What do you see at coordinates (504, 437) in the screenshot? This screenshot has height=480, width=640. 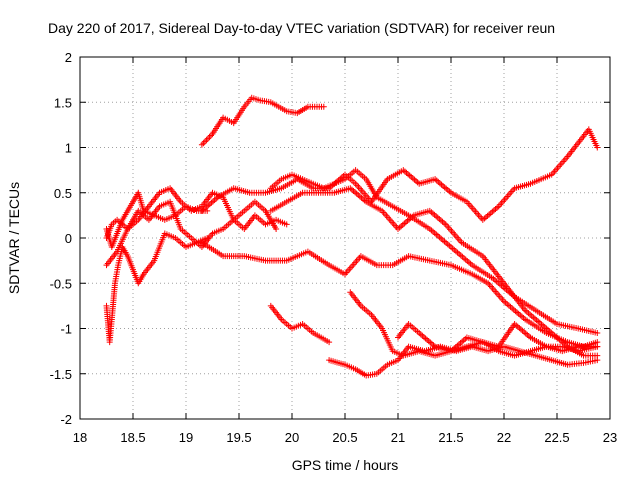 I see `x-tick-label: 22` at bounding box center [504, 437].